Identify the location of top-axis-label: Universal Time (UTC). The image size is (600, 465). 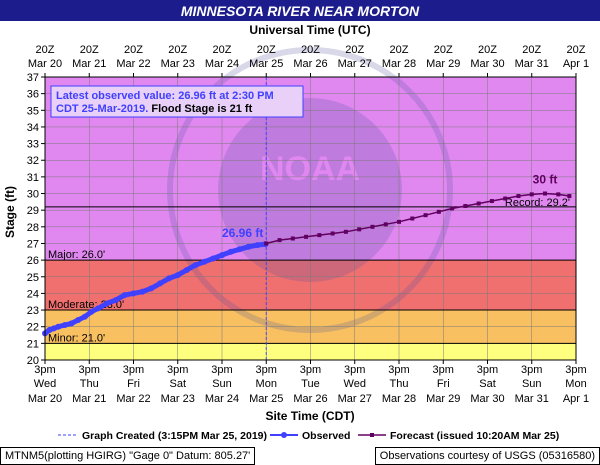
(309, 30).